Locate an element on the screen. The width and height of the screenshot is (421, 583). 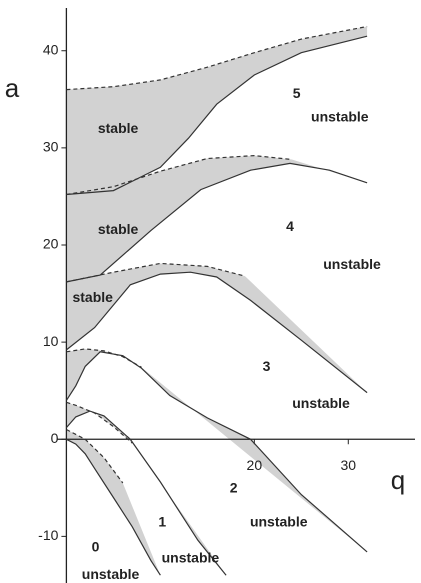
y-tick-label: 0 is located at coordinates (55, 438).